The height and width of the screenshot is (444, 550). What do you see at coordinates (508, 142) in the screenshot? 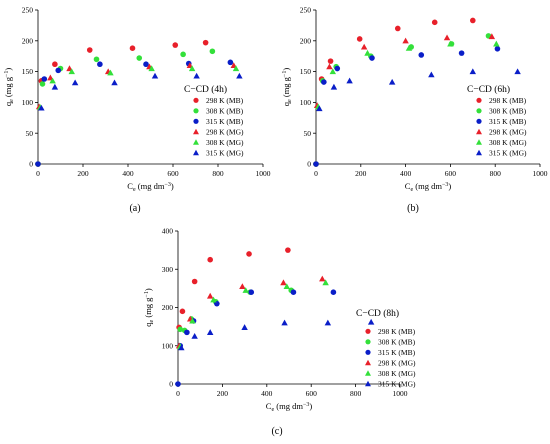
I see `panel-b-legend-entry: 308 K (MG)` at bounding box center [508, 142].